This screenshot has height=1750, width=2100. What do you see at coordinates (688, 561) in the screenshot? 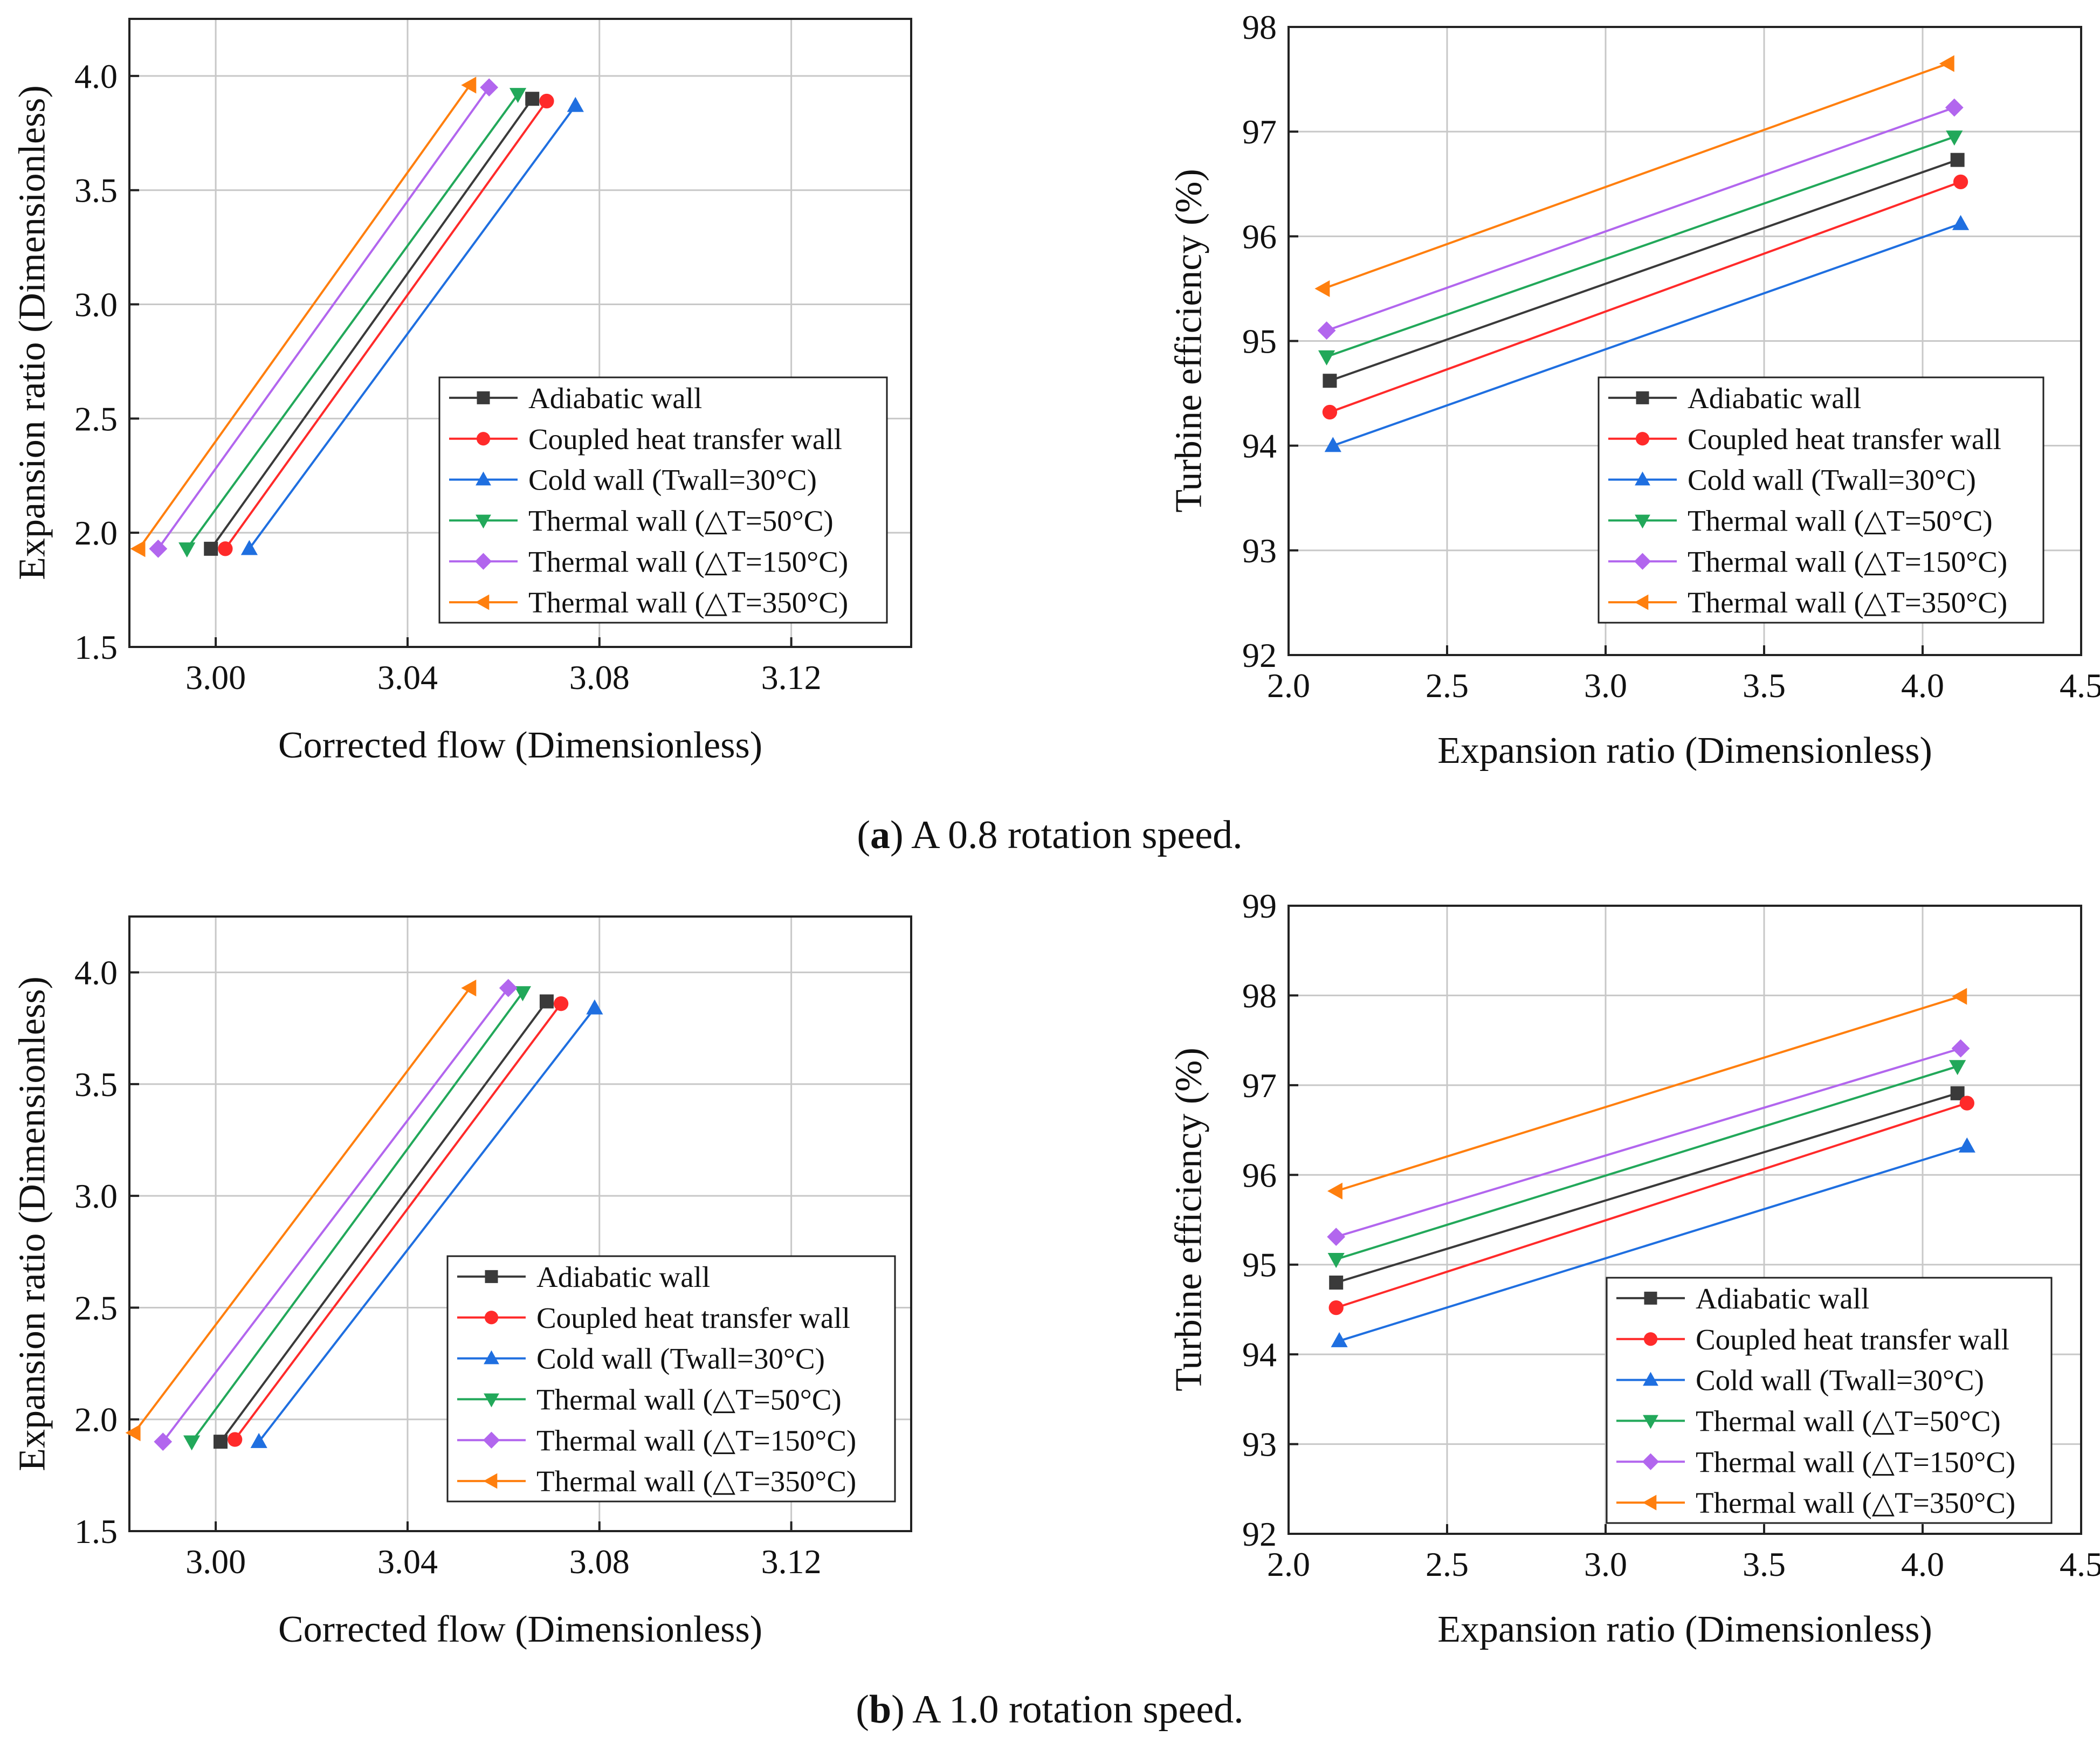
I see `legend-label: Thermal wall (△T=150°C)` at bounding box center [688, 561].